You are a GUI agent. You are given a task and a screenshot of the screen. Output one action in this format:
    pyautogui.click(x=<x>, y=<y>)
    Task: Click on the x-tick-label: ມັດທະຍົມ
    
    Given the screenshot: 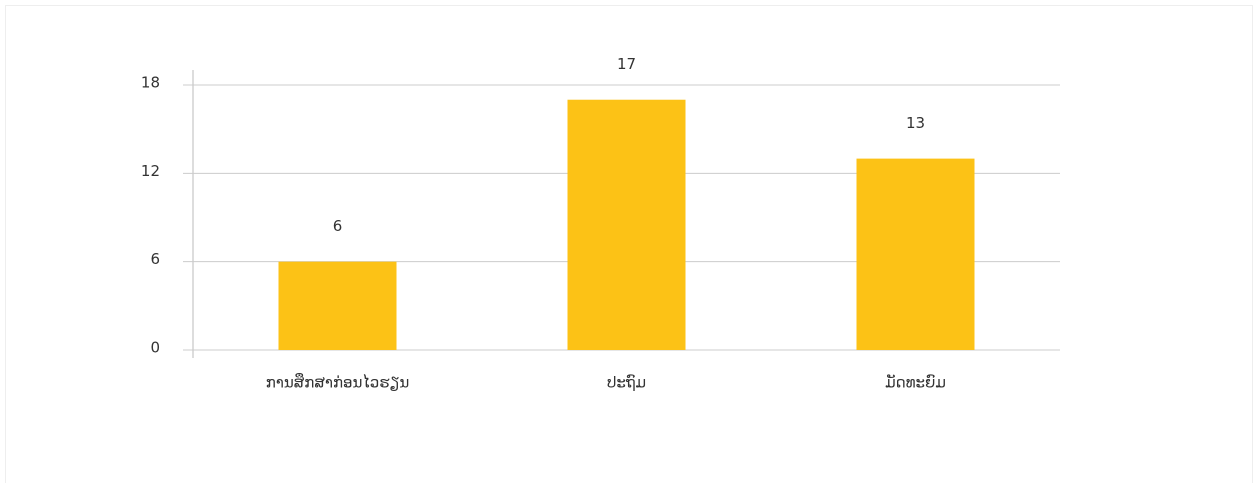 What is the action you would take?
    pyautogui.click(x=915, y=381)
    